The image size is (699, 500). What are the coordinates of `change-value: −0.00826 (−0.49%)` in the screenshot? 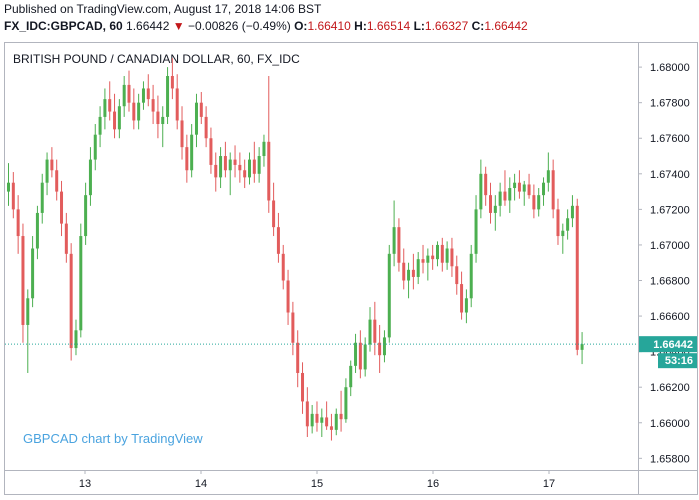 It's located at (239, 26).